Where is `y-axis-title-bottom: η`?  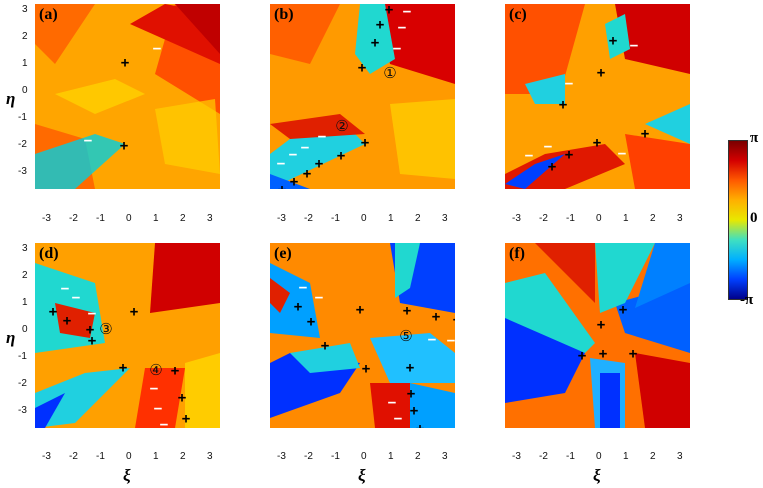
y-axis-title-bottom: η is located at coordinates (11, 337).